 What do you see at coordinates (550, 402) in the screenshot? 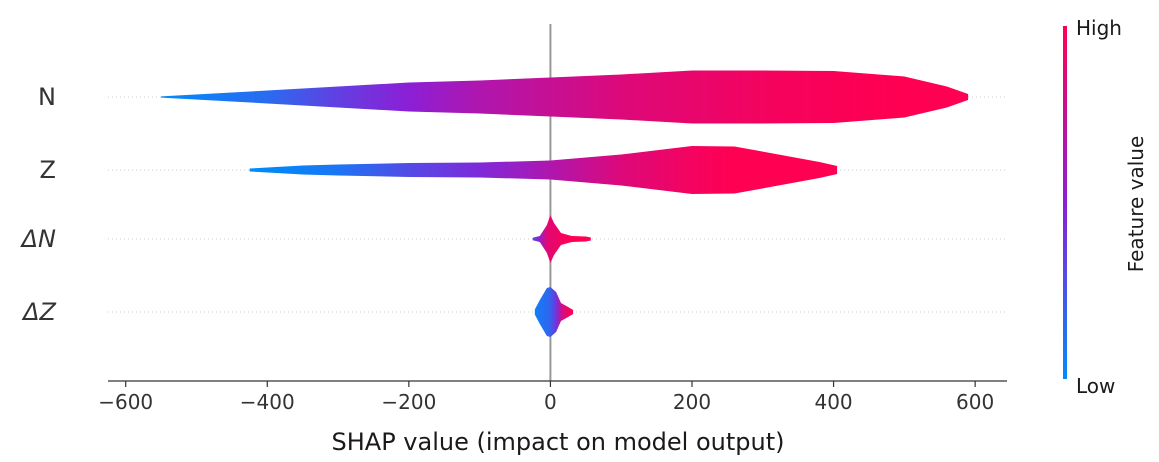
I see `x-tick-label: 0` at bounding box center [550, 402].